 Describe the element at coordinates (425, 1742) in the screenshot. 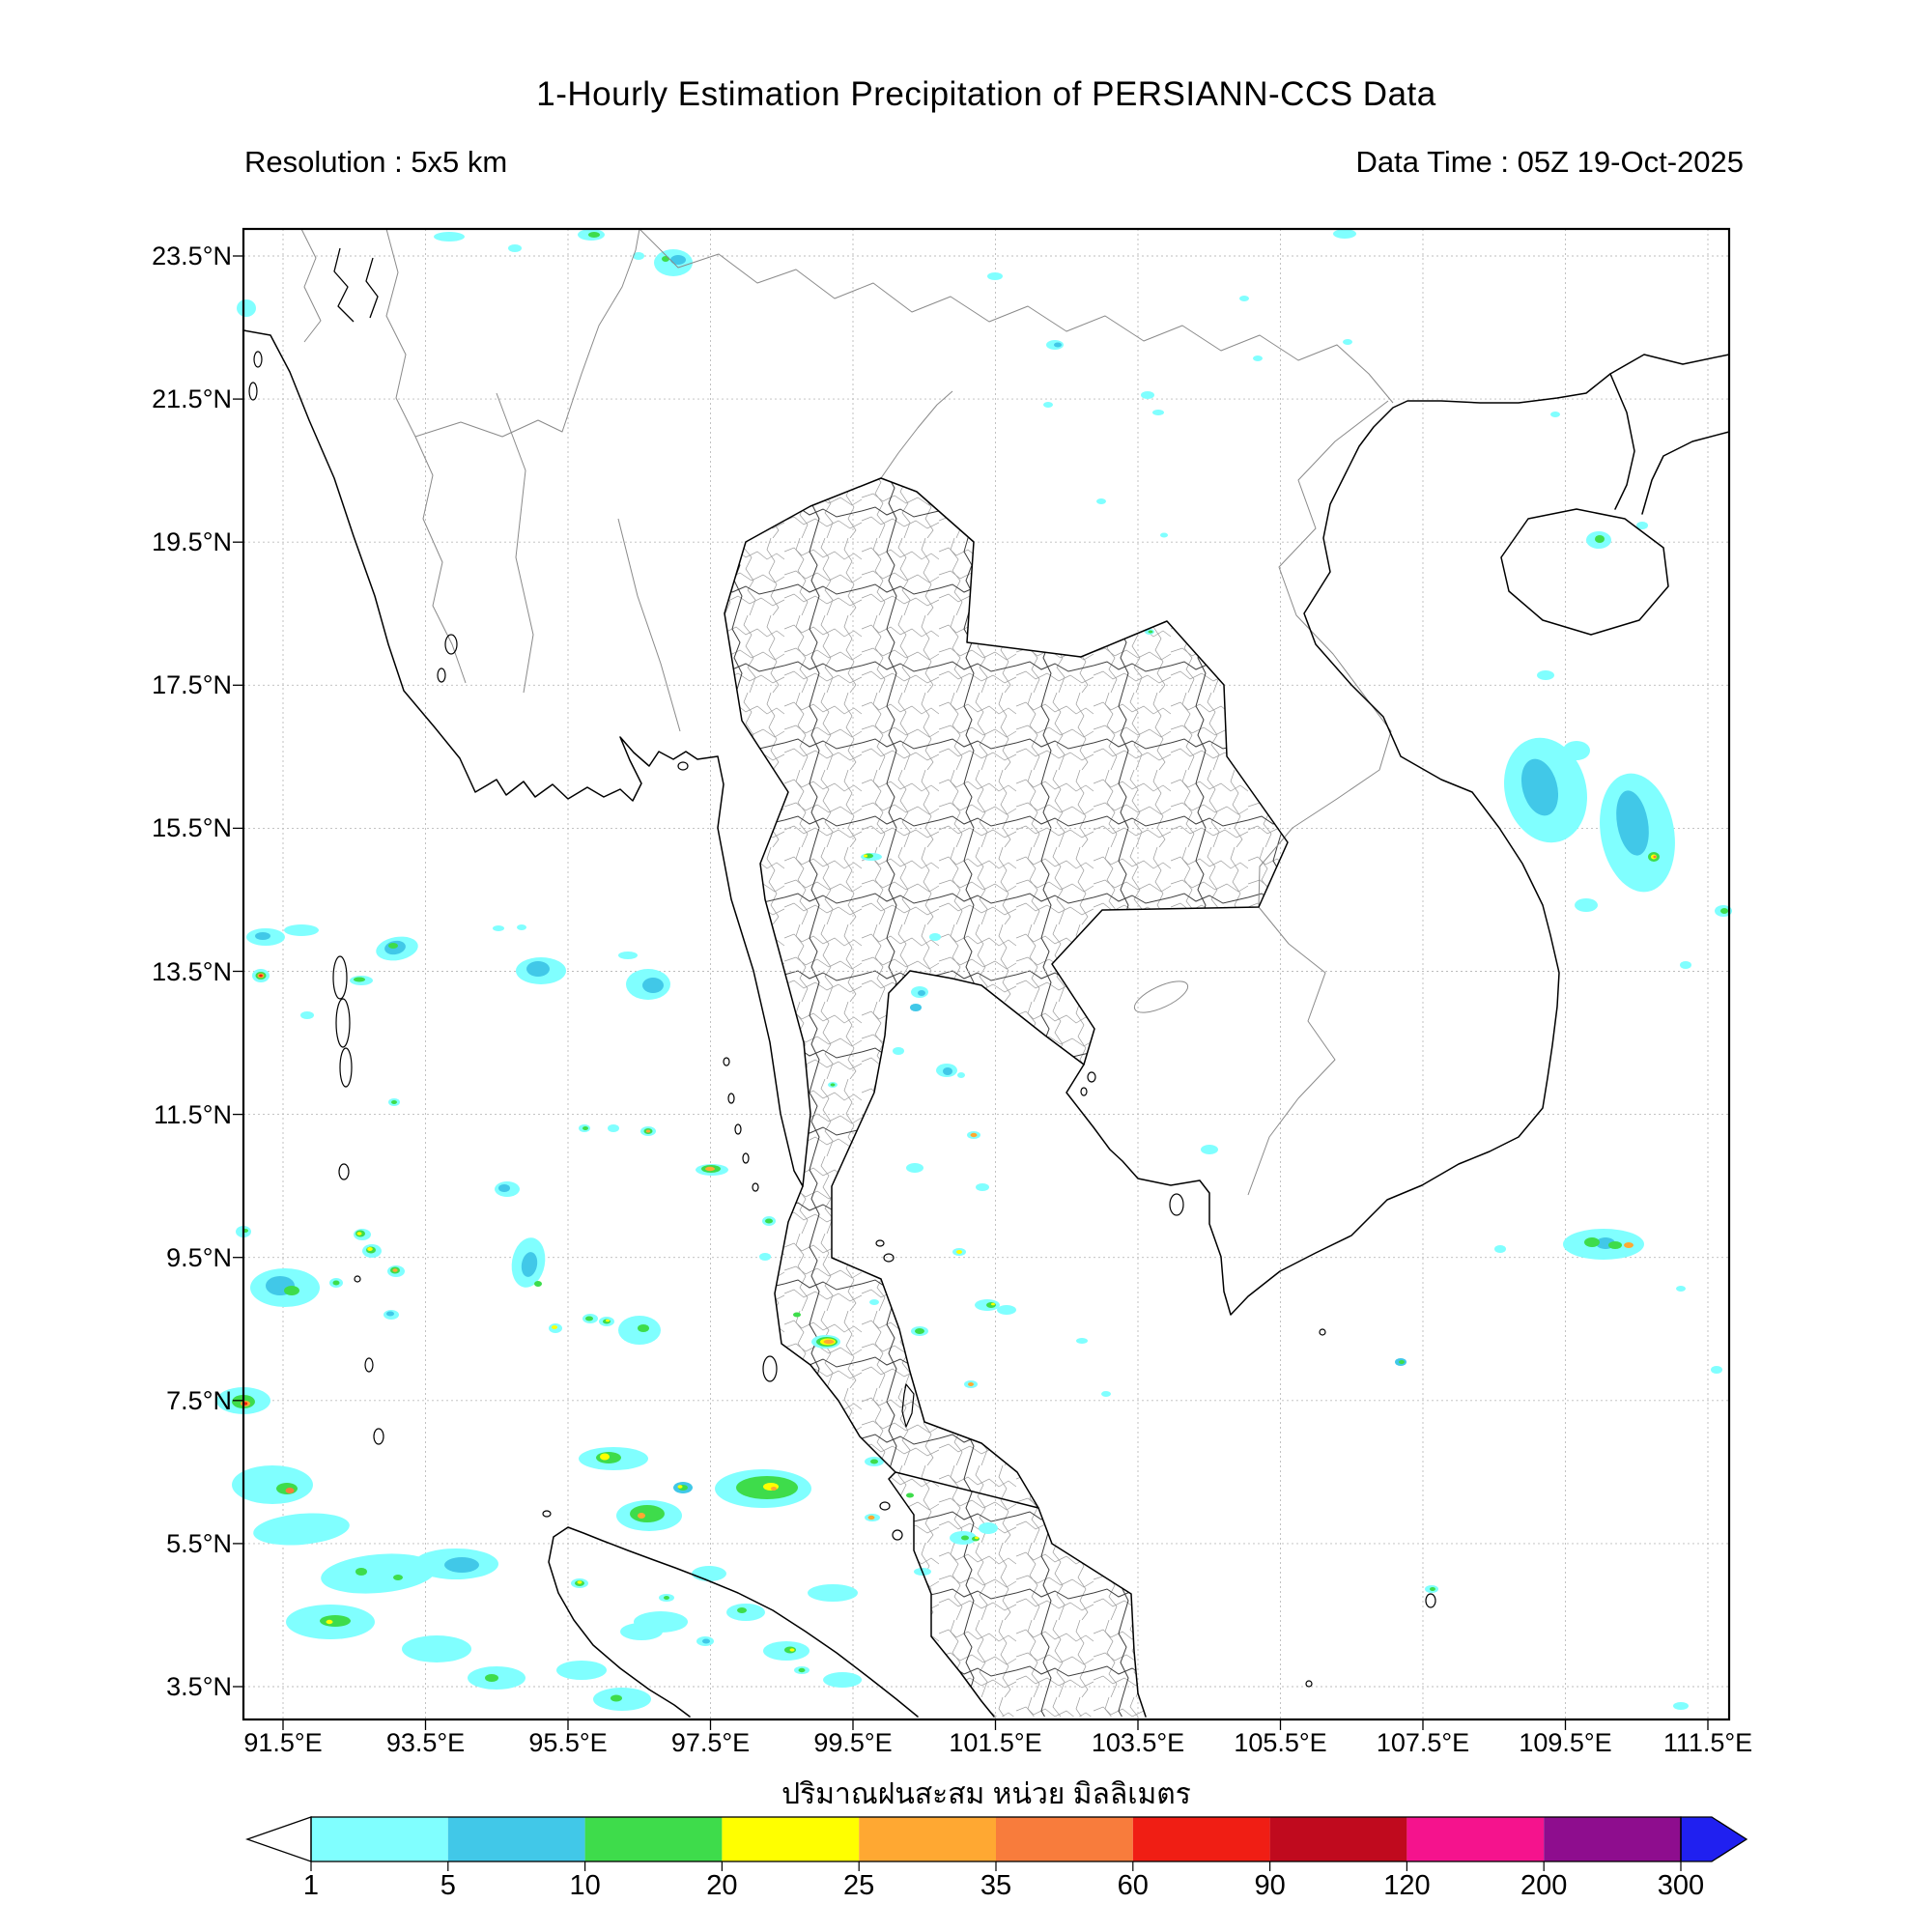

I see `lon-tick-label: 93.5°E` at that location.